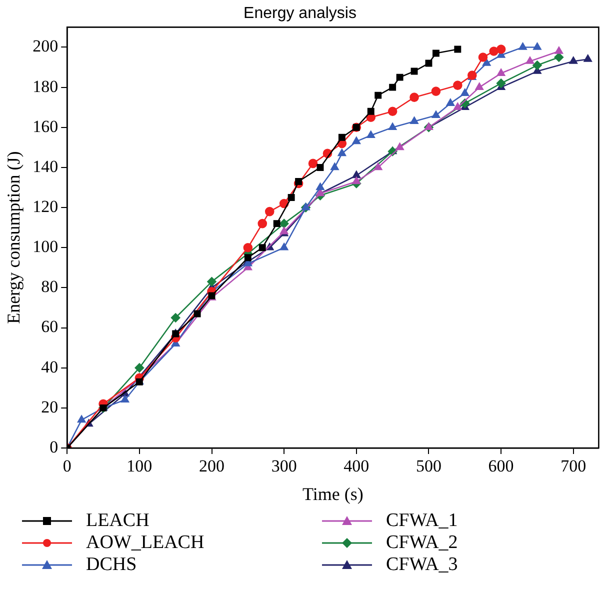 The width and height of the screenshot is (604, 606). Describe the element at coordinates (573, 466) in the screenshot. I see `x-tick-label: 700` at that location.